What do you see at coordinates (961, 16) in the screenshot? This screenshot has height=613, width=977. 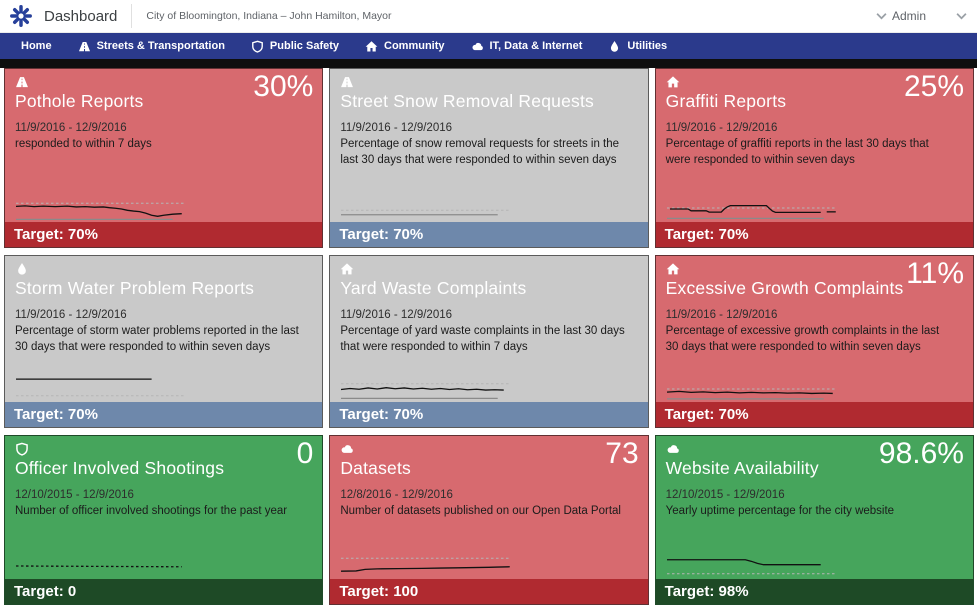 I see `chevron-down-icon` at bounding box center [961, 16].